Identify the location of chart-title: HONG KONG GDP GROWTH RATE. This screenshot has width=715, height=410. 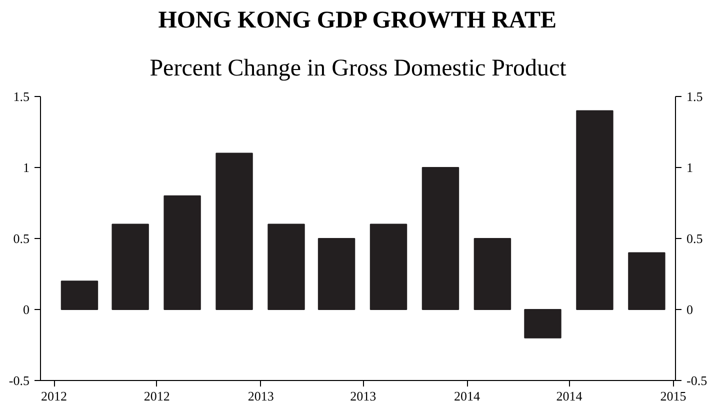
(357, 21).